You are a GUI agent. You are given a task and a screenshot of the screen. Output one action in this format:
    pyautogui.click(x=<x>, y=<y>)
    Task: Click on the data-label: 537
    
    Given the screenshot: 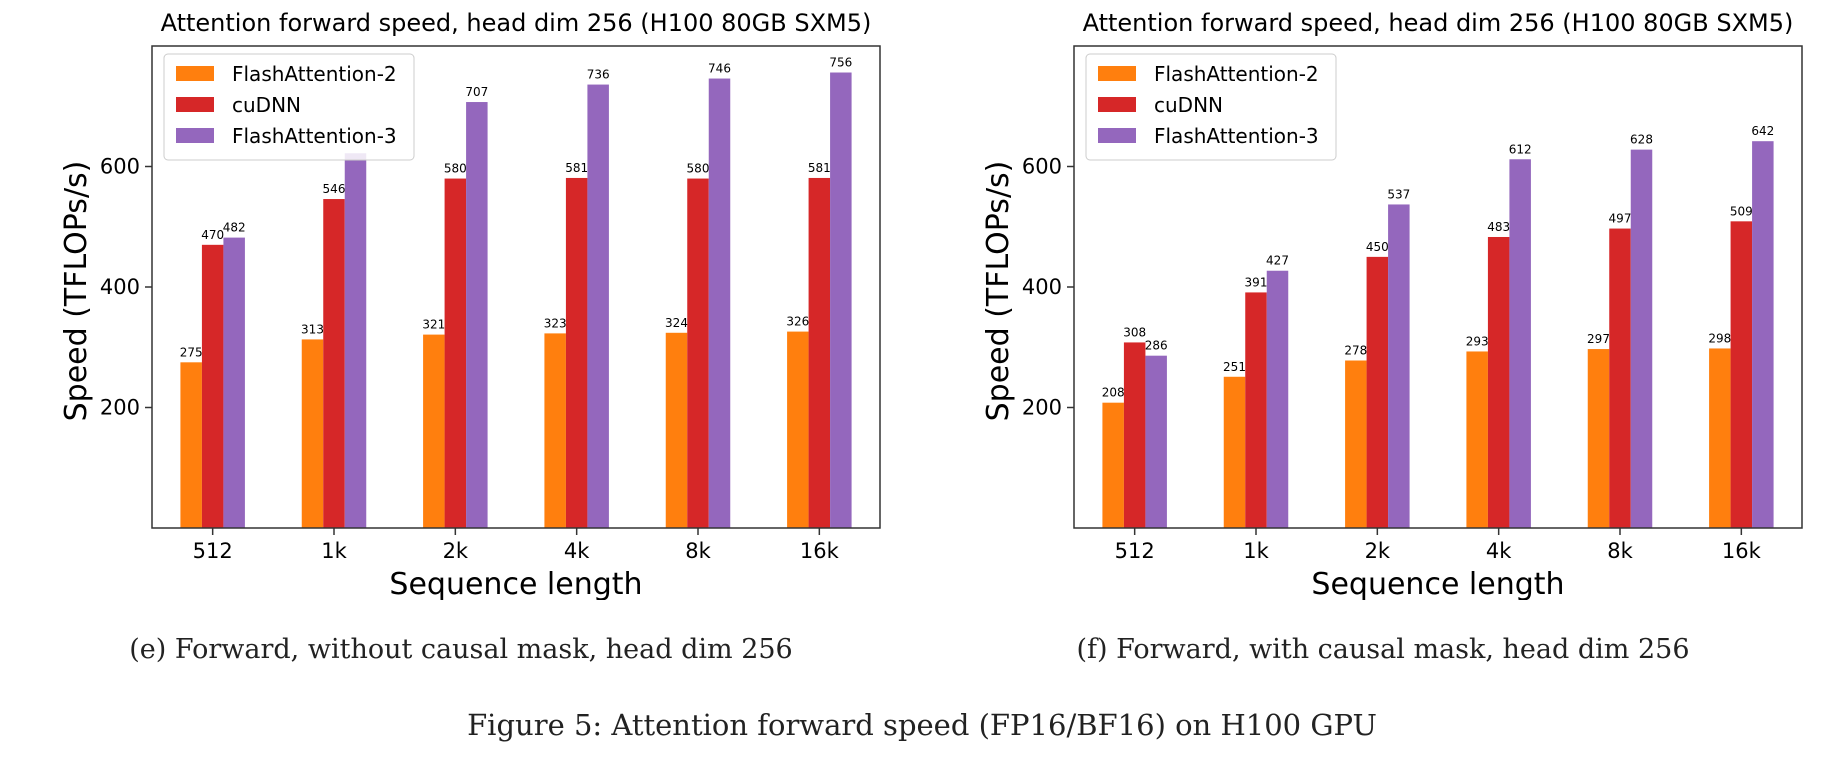 What is the action you would take?
    pyautogui.click(x=1398, y=194)
    